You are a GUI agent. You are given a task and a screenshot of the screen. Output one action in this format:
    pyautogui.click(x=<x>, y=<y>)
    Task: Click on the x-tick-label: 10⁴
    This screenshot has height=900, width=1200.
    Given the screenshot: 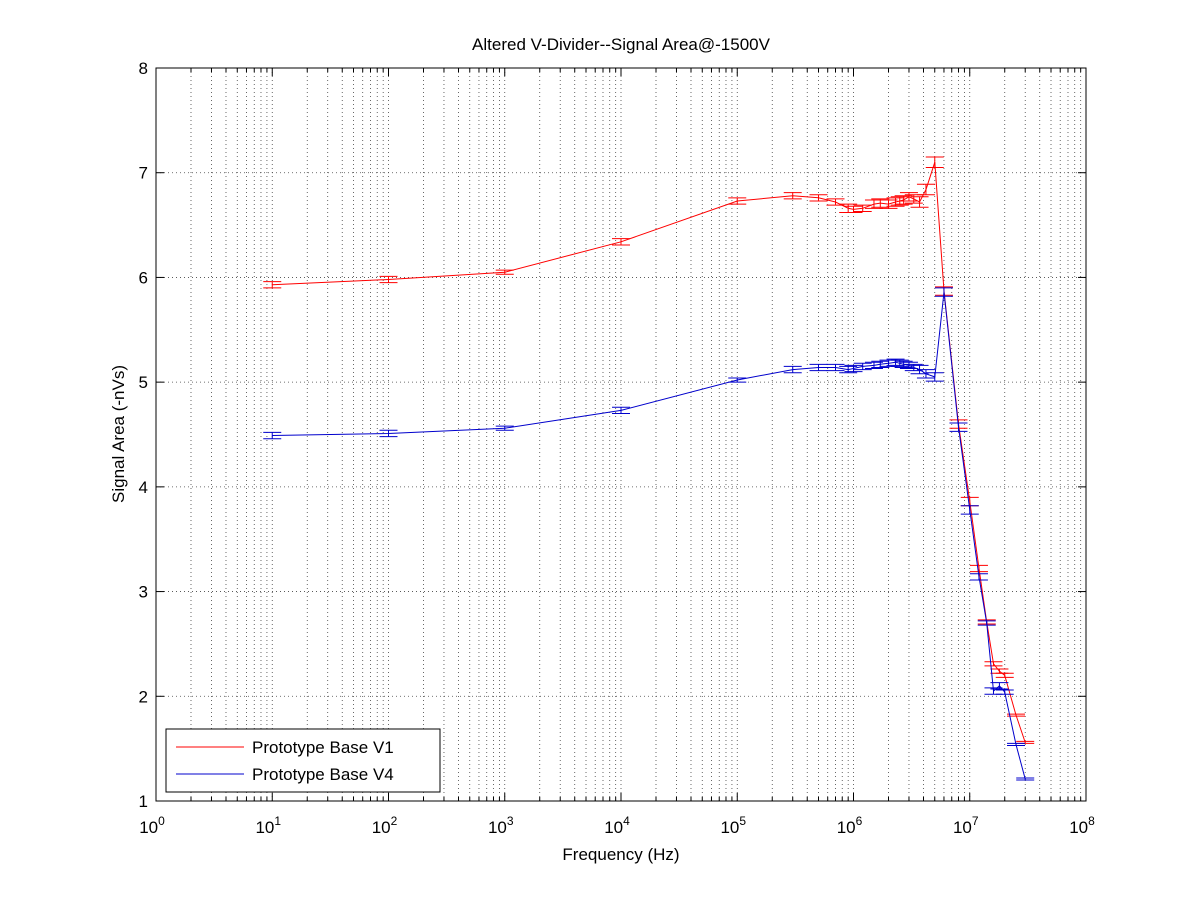 What is the action you would take?
    pyautogui.click(x=617, y=825)
    